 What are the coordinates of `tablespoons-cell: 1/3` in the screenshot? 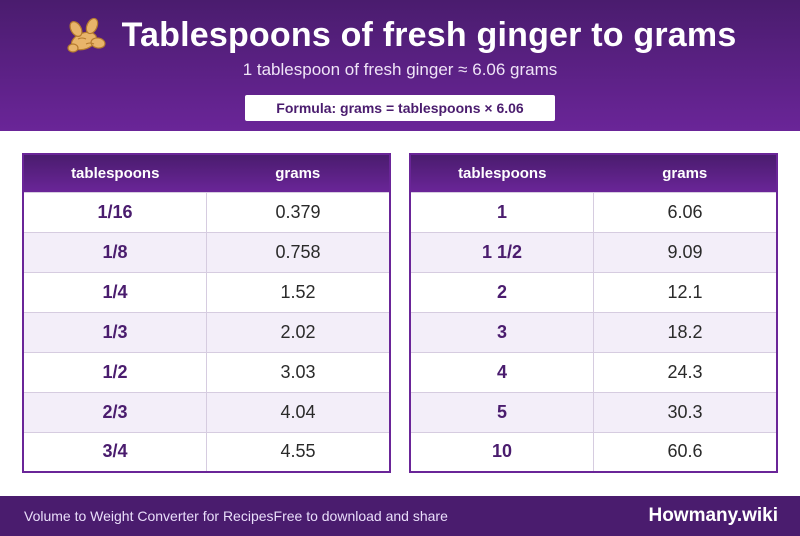 It's located at (115, 331).